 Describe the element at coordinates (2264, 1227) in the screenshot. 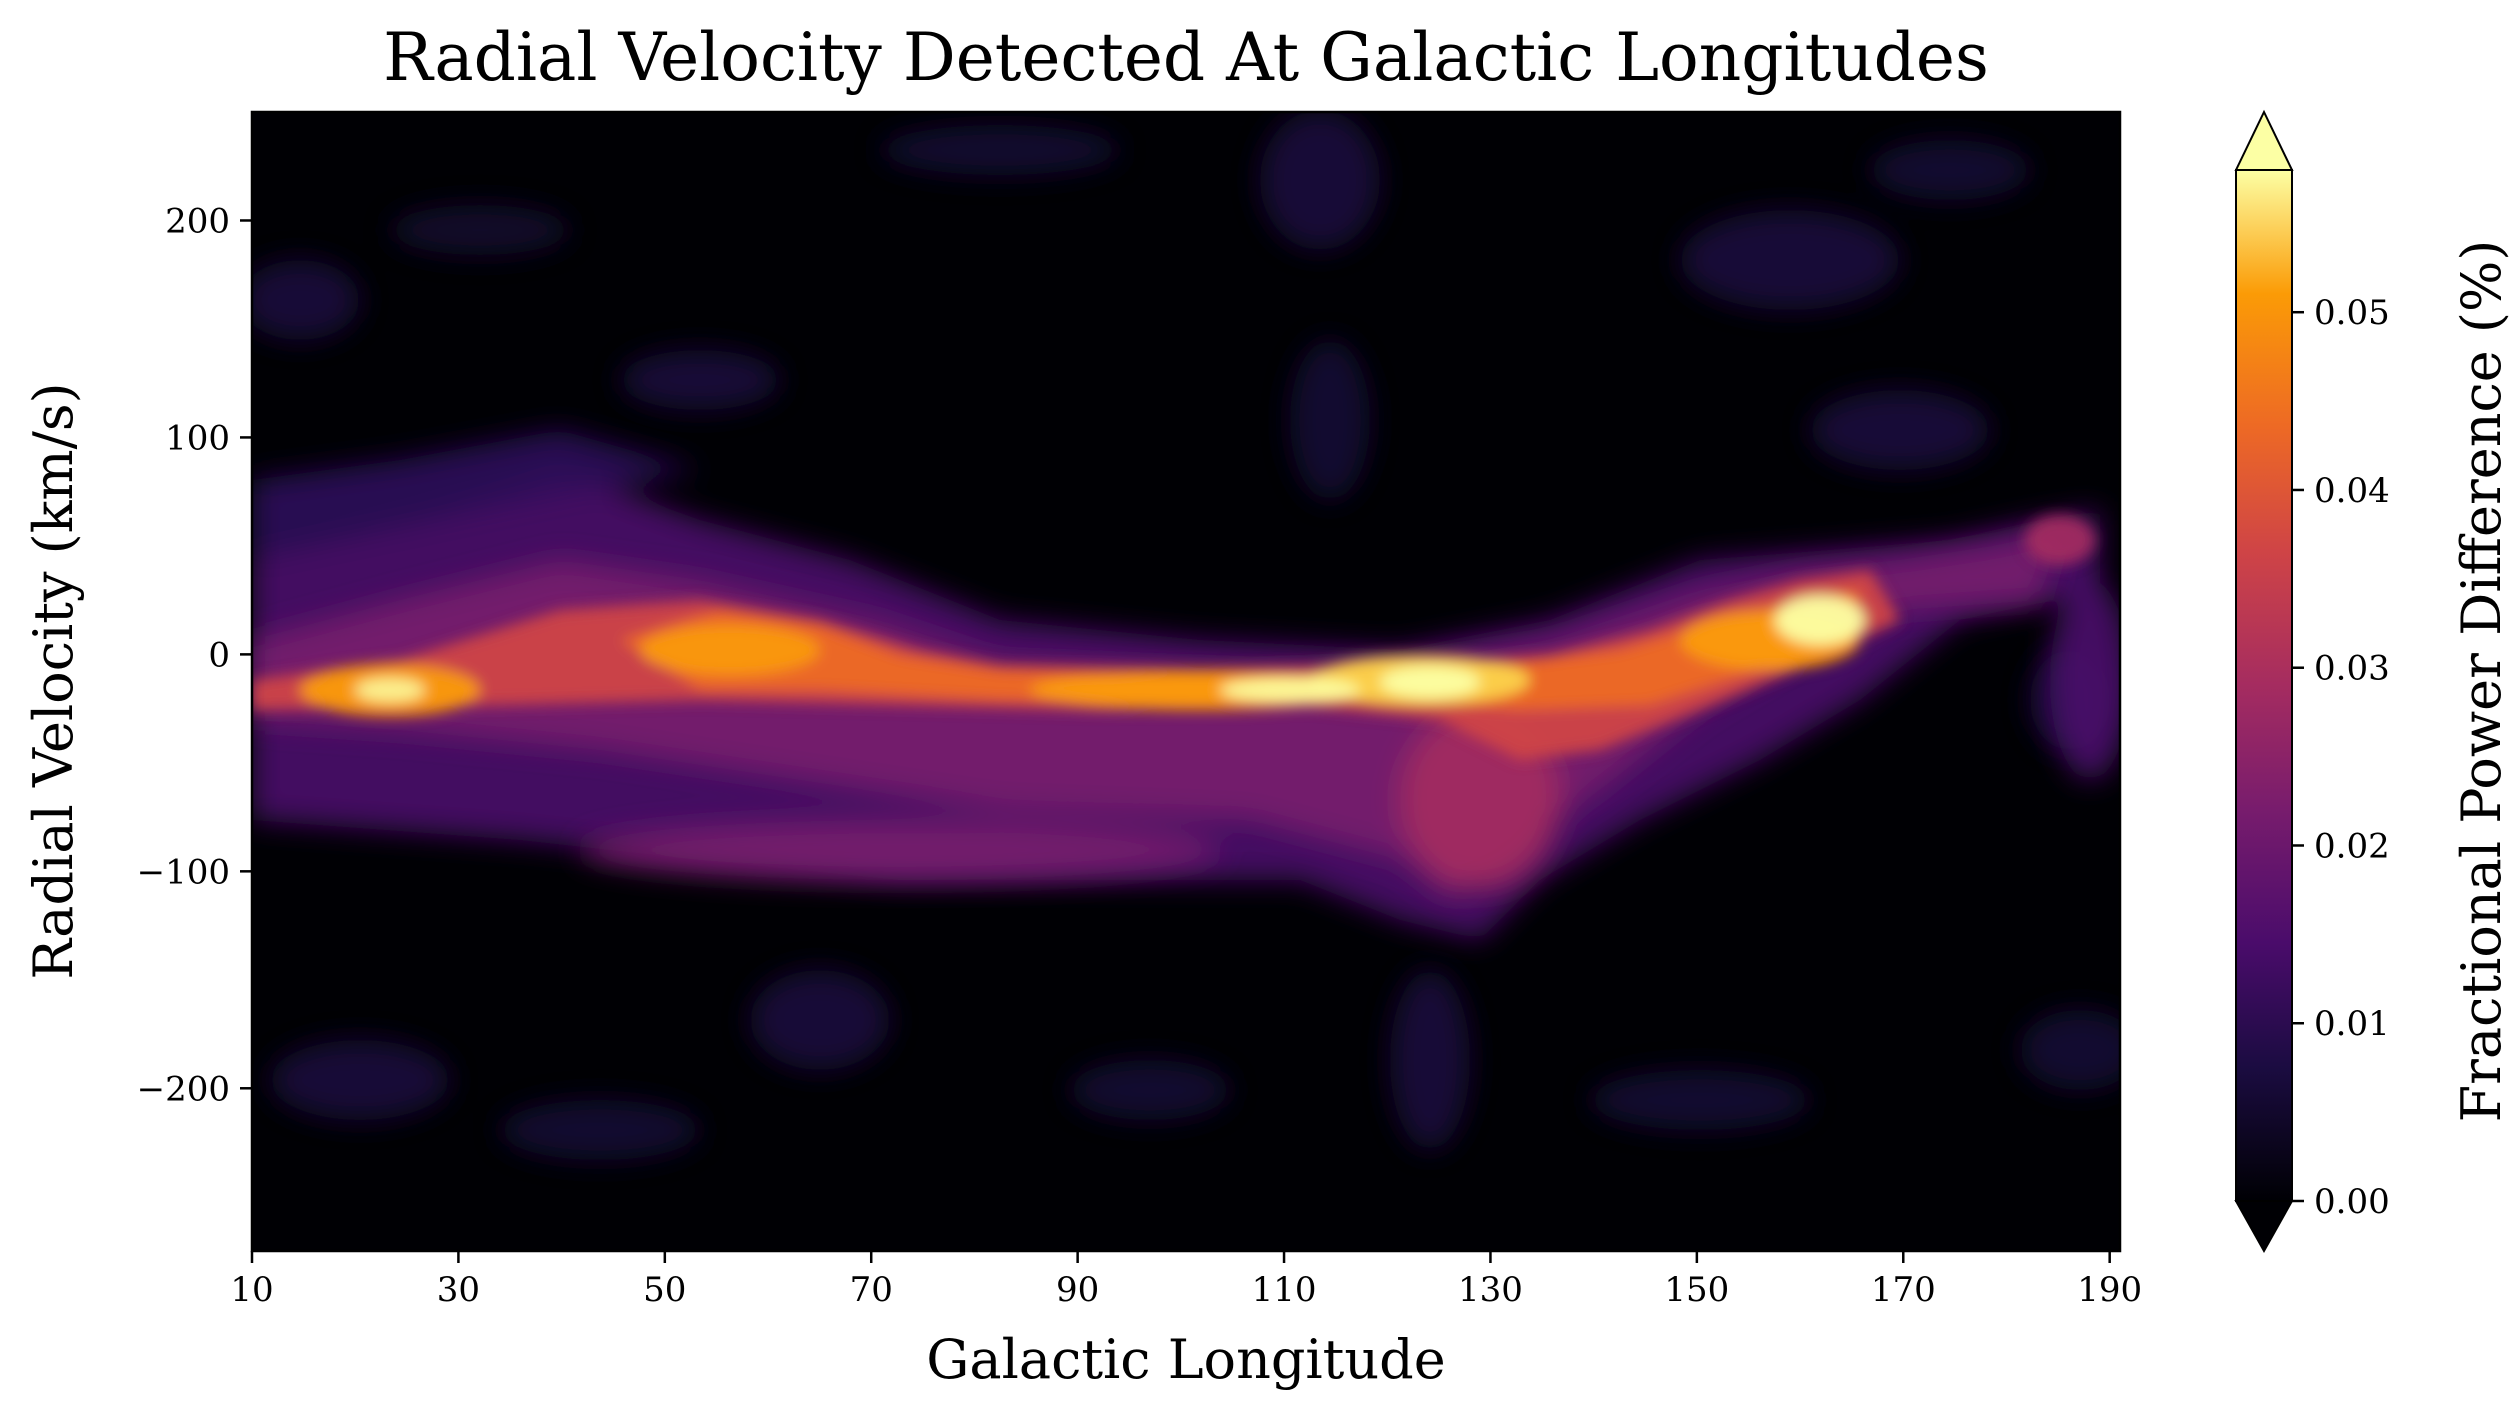

I see `colorbar-extend-min` at that location.